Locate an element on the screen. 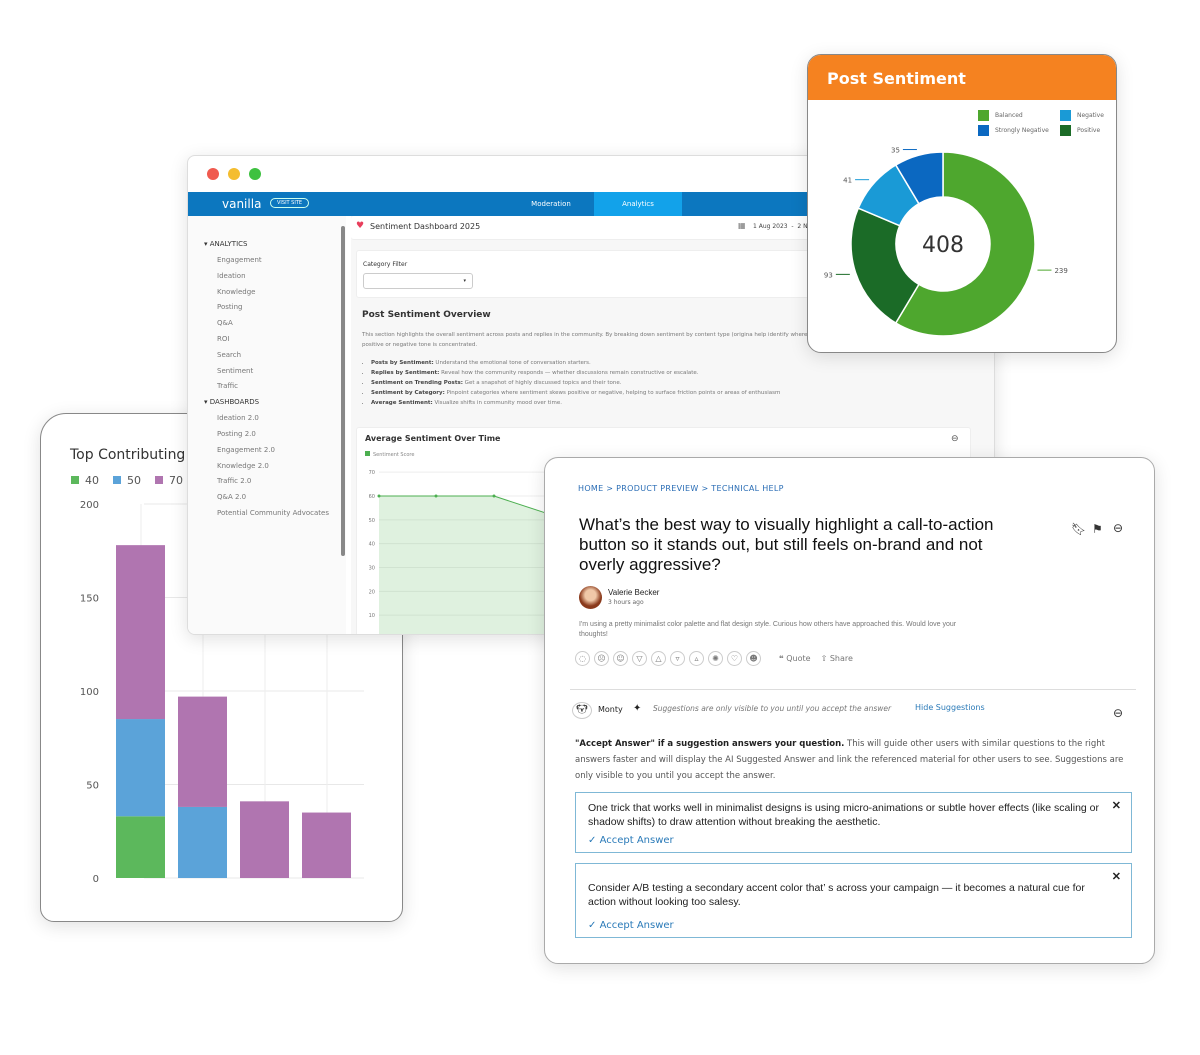 Image resolution: width=1200 pixels, height=1055 pixels. legend-item: 50 is located at coordinates (127, 480).